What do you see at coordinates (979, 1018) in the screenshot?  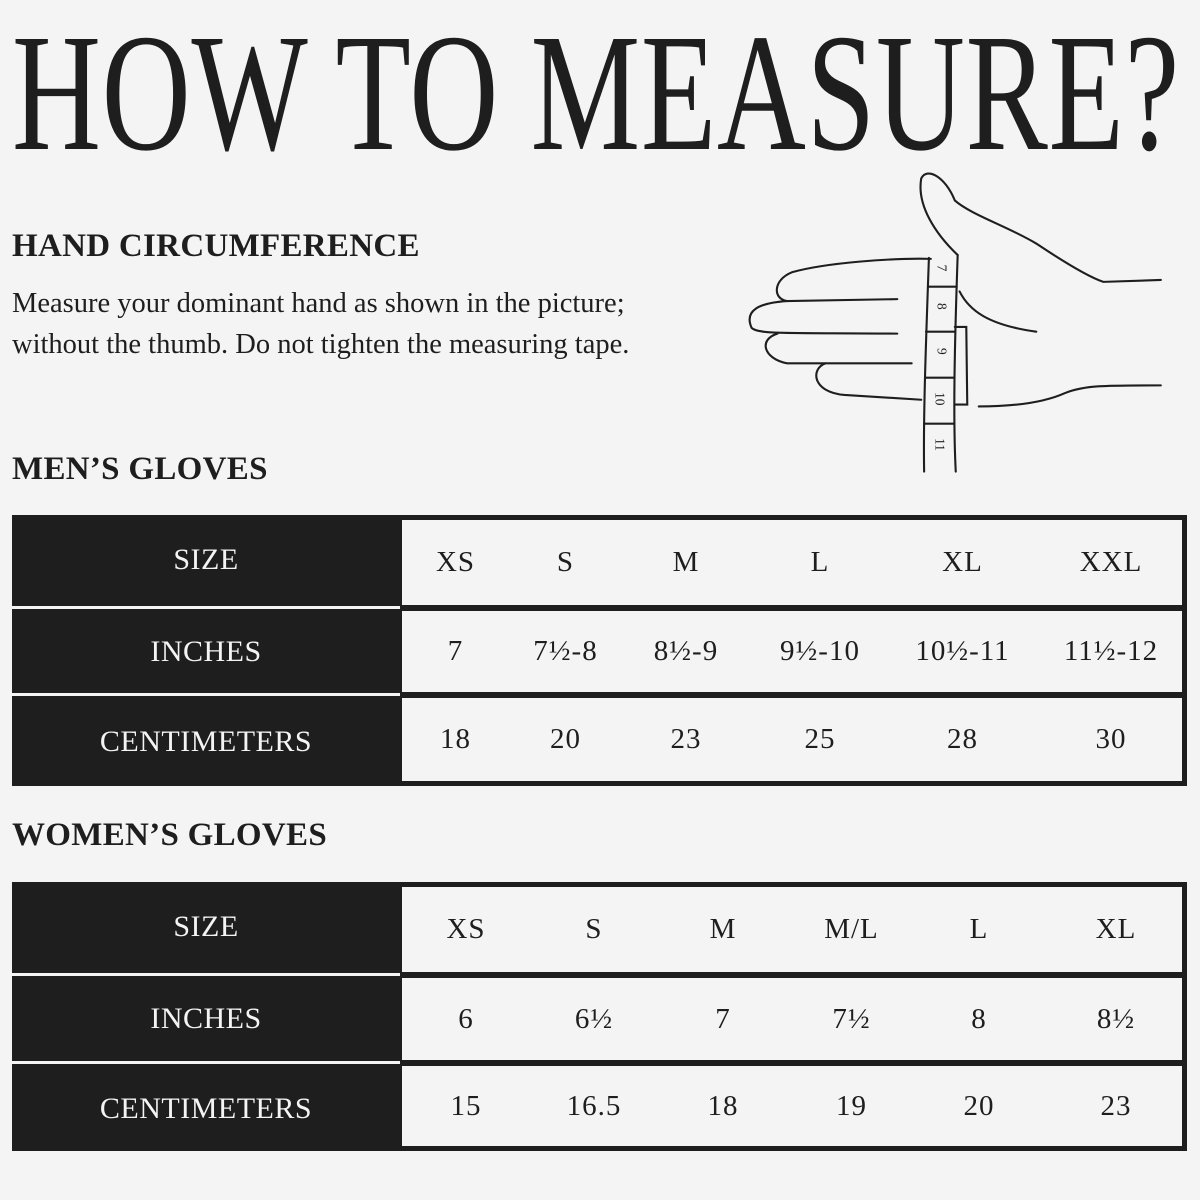 I see `cell: 8` at bounding box center [979, 1018].